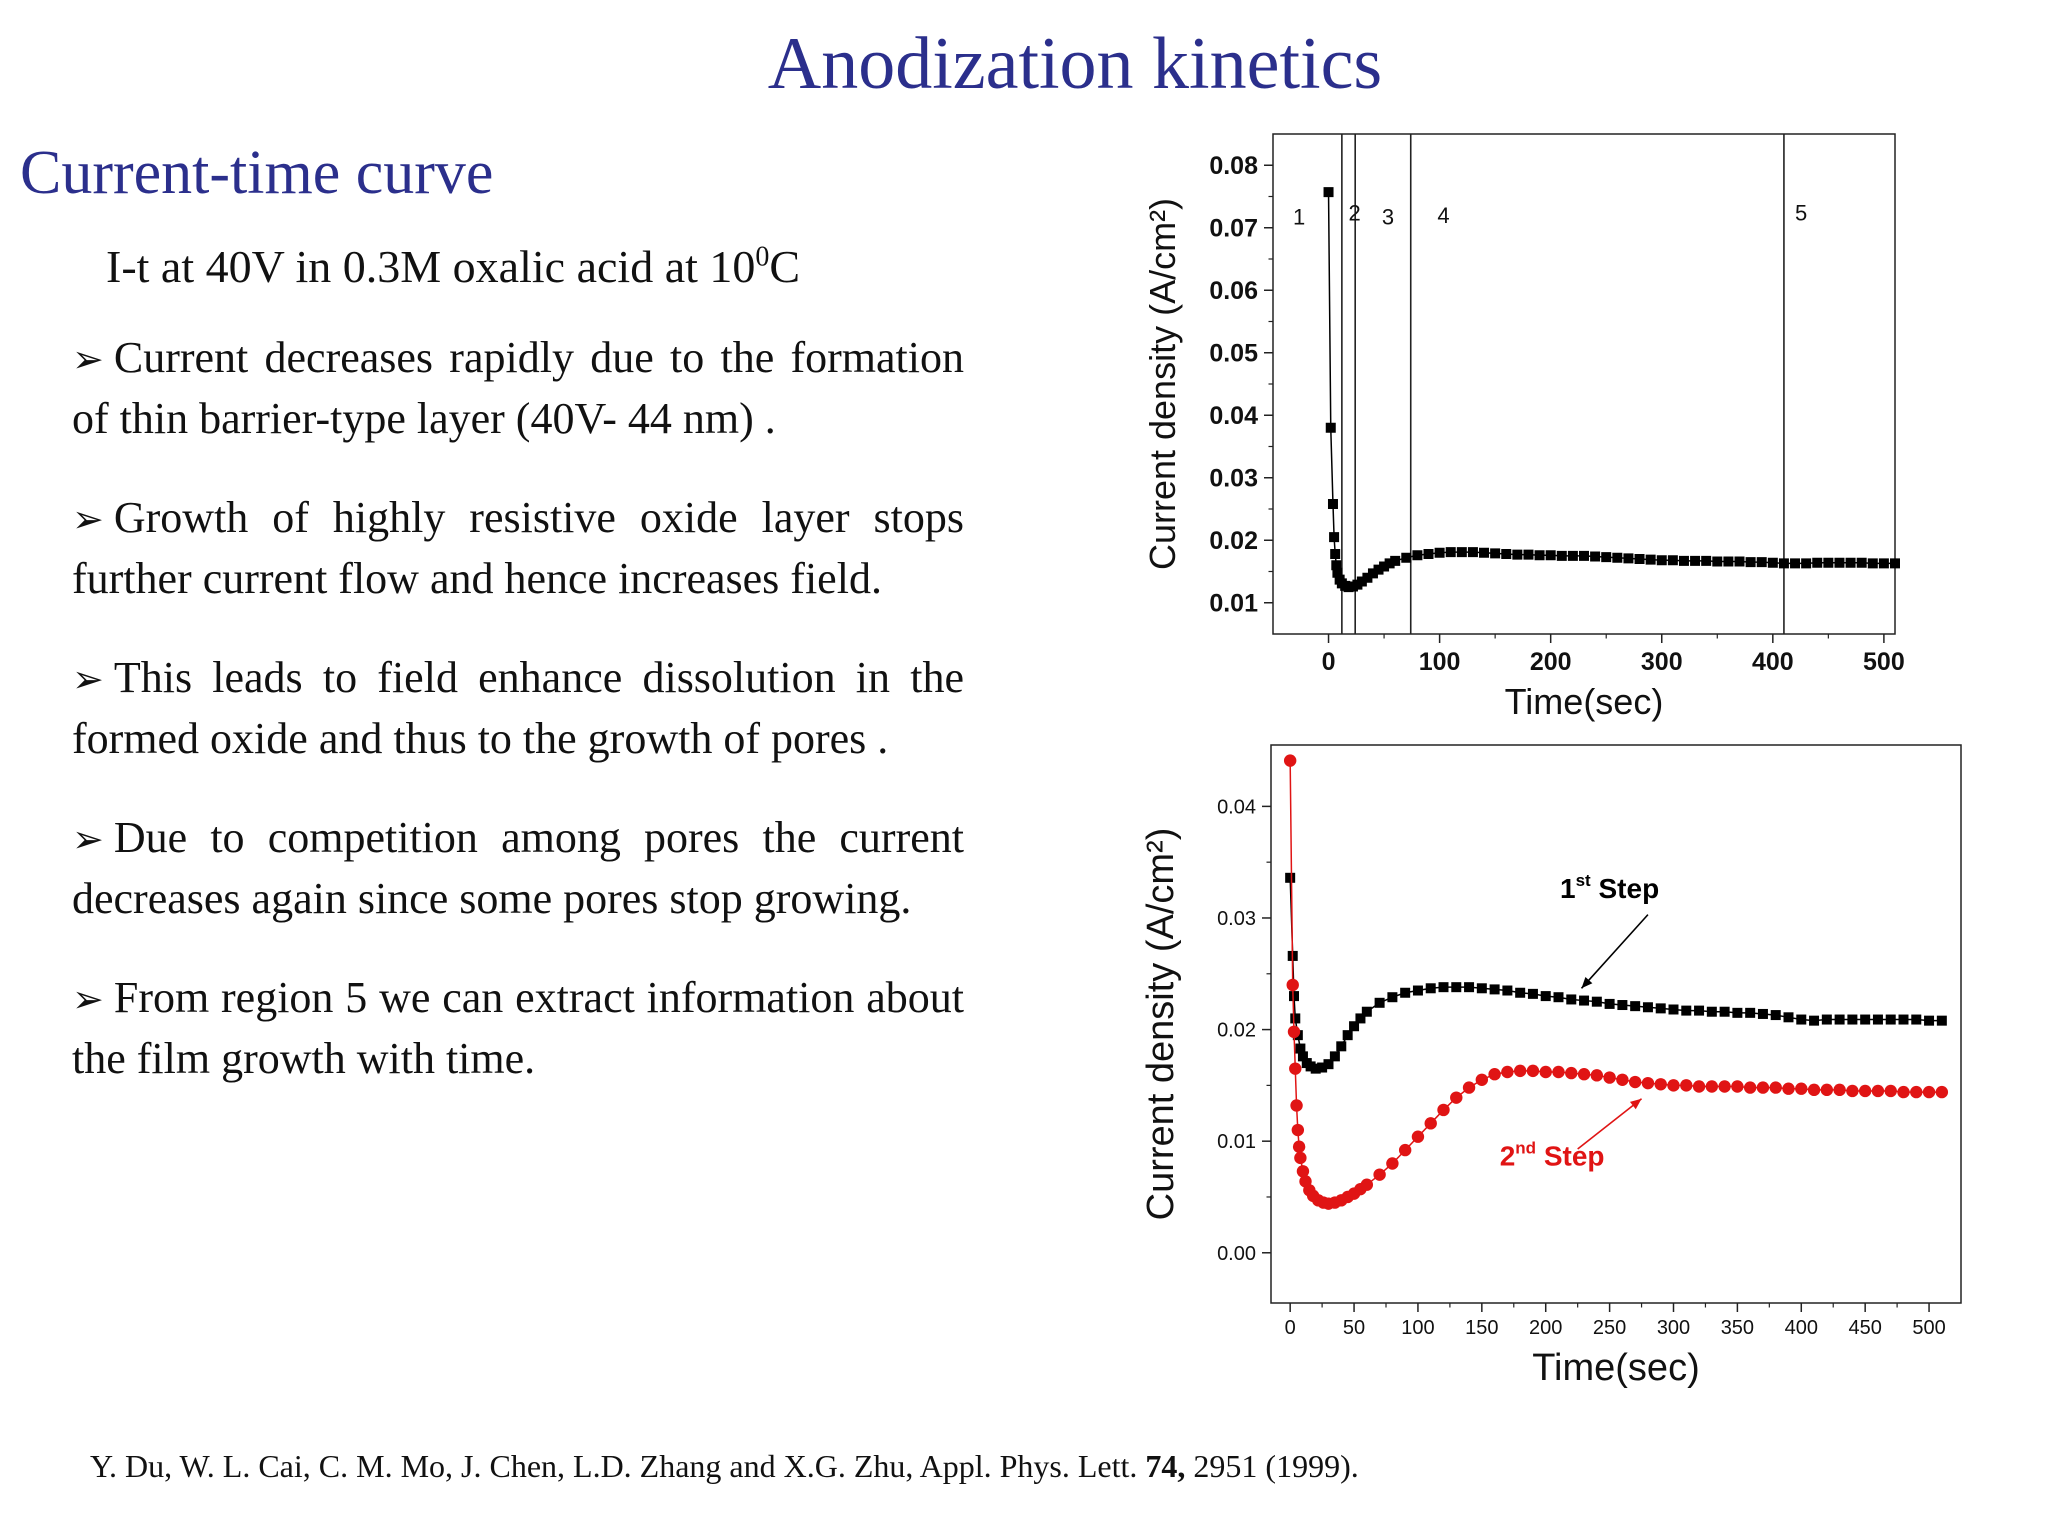  What do you see at coordinates (1584, 701) in the screenshot?
I see `x-axis-label: Time(sec)` at bounding box center [1584, 701].